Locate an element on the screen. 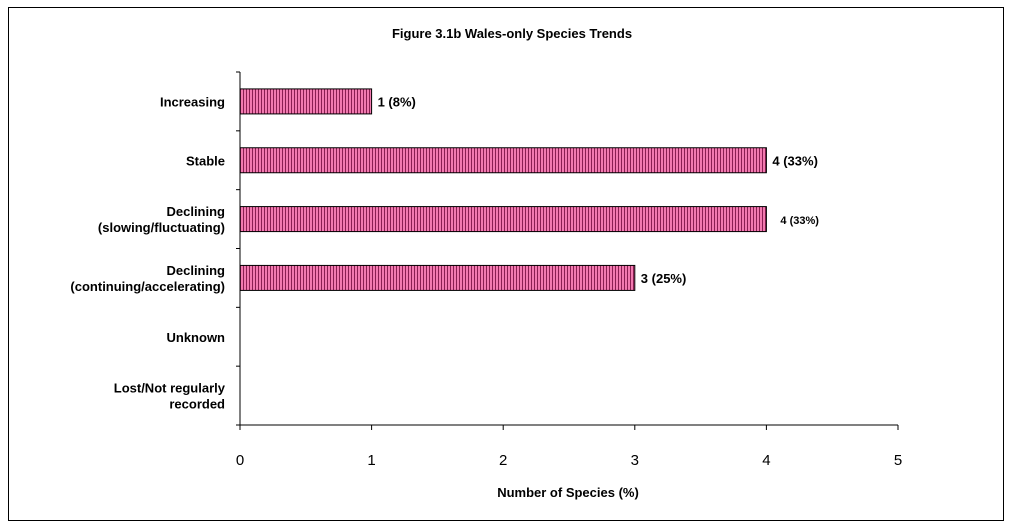  x-tick-label: 4 is located at coordinates (766, 460).